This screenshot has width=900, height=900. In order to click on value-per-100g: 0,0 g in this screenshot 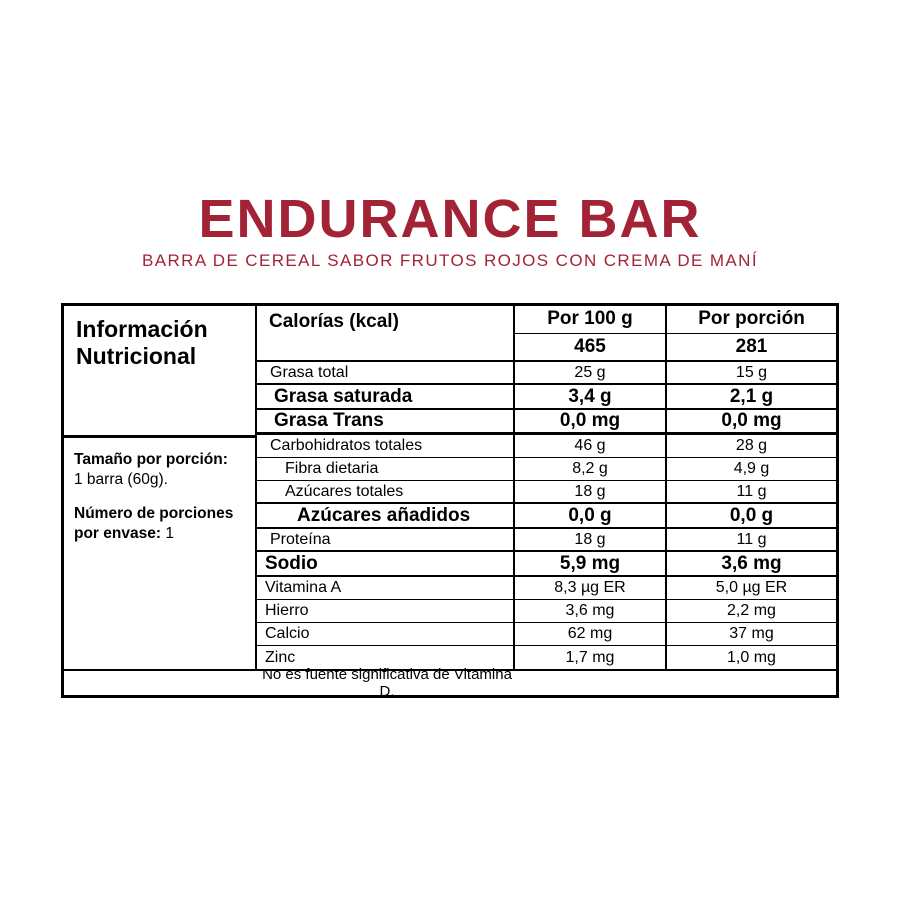, I will do `click(591, 515)`.